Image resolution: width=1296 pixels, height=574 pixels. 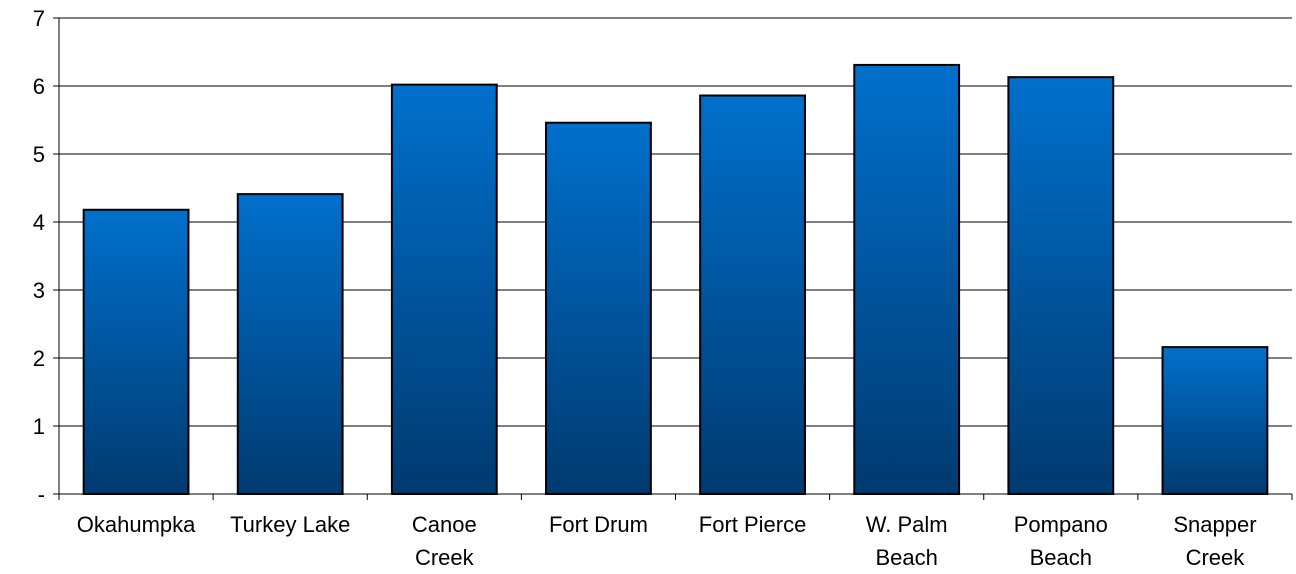 What do you see at coordinates (39, 256) in the screenshot?
I see `y-tick-labels: - 1 2 3 4 5 6 7` at bounding box center [39, 256].